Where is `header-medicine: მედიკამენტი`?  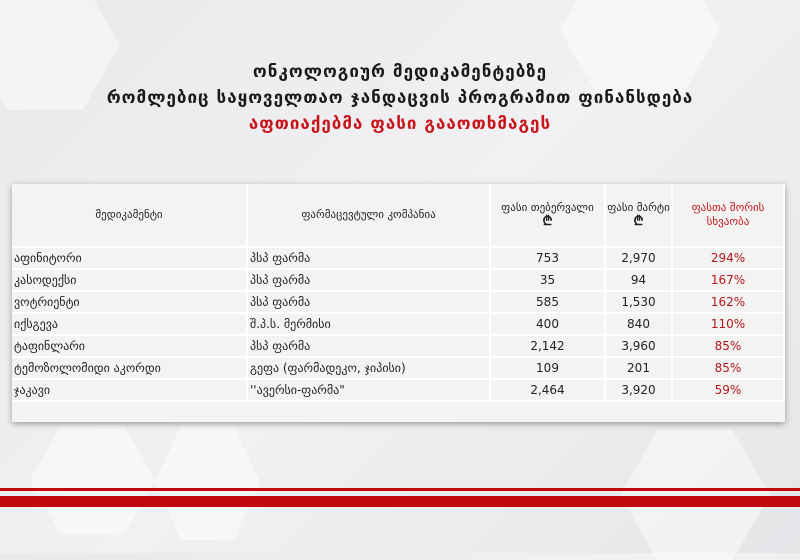
header-medicine: მედიკამენტი is located at coordinates (130, 216).